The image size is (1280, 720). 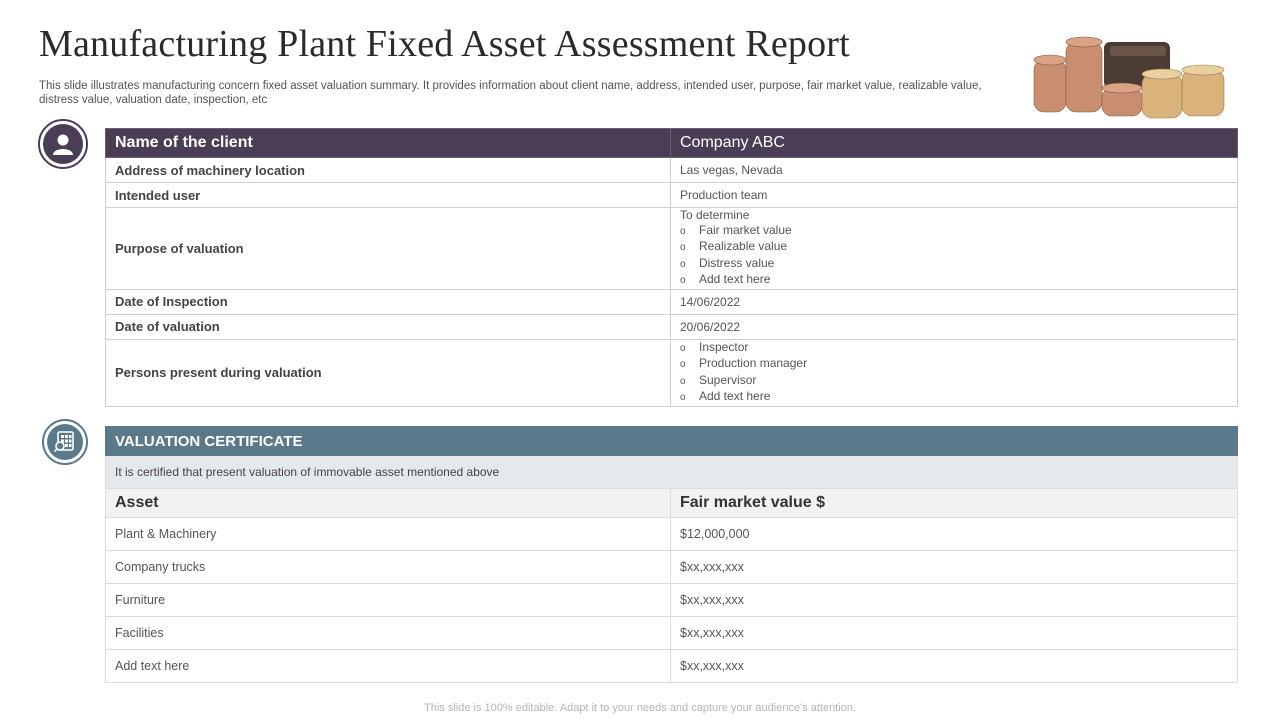 What do you see at coordinates (388, 666) in the screenshot?
I see `asset-name: Add text here` at bounding box center [388, 666].